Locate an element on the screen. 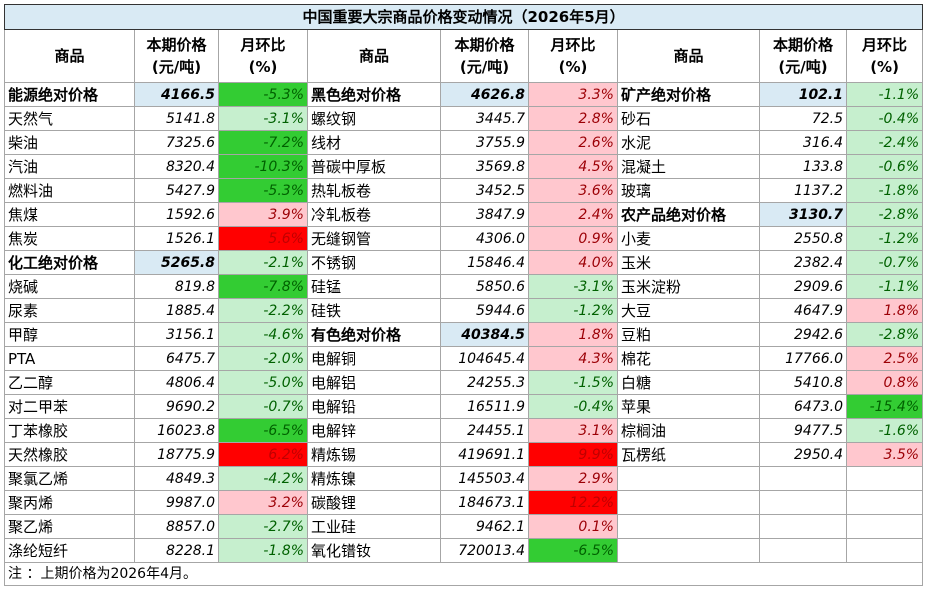 The image size is (925, 590). change-cell: -5.0% is located at coordinates (263, 382).